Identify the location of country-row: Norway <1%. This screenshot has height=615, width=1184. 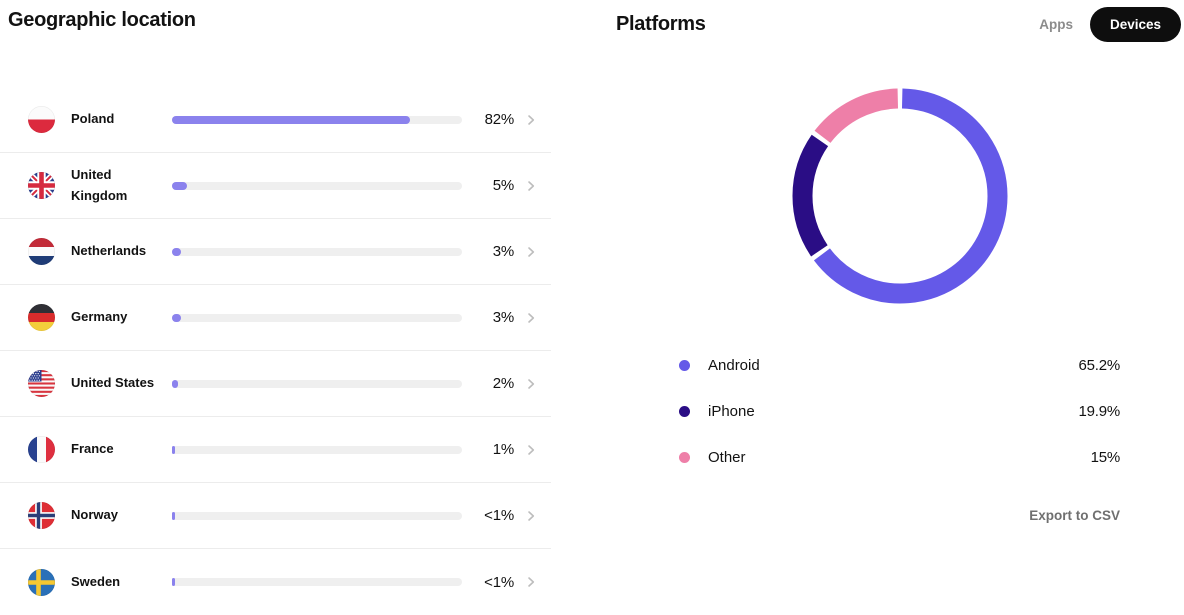
(275, 516).